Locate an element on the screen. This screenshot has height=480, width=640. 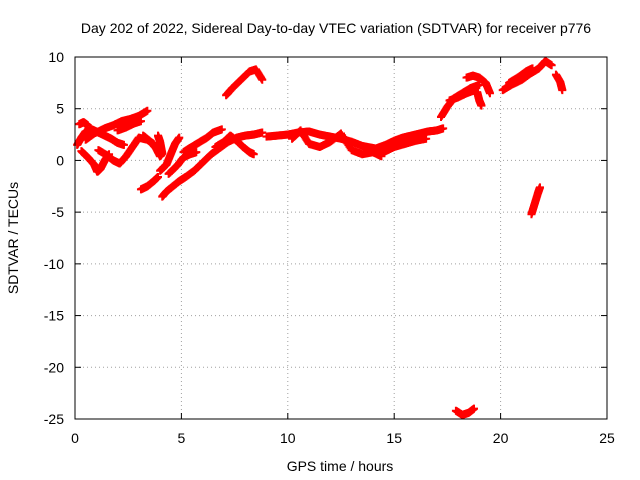
series-arc10 is located at coordinates (212, 164).